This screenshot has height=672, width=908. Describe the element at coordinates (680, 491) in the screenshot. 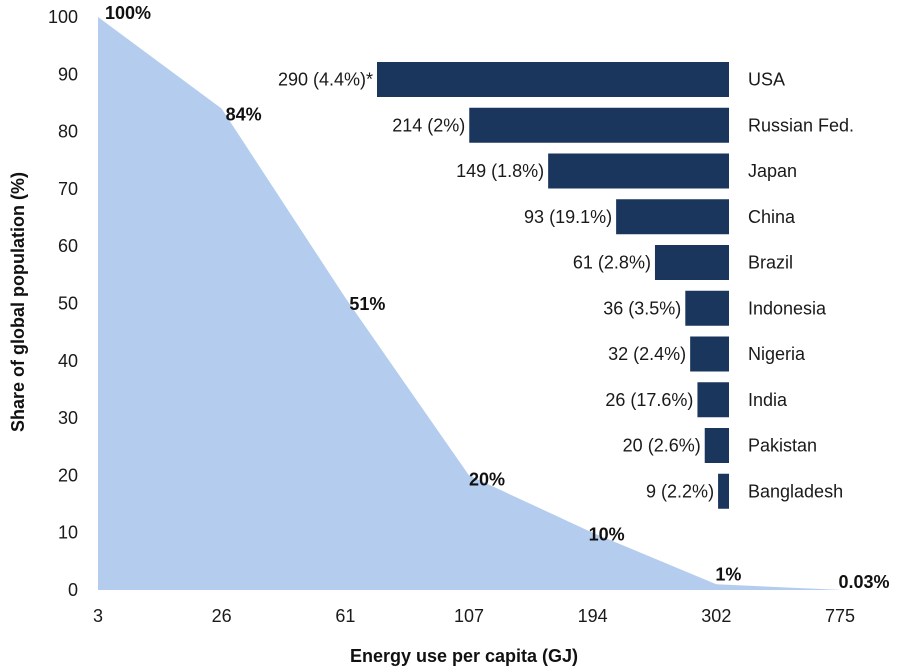

I see `bar-value-label: 9 (2.2%)` at that location.